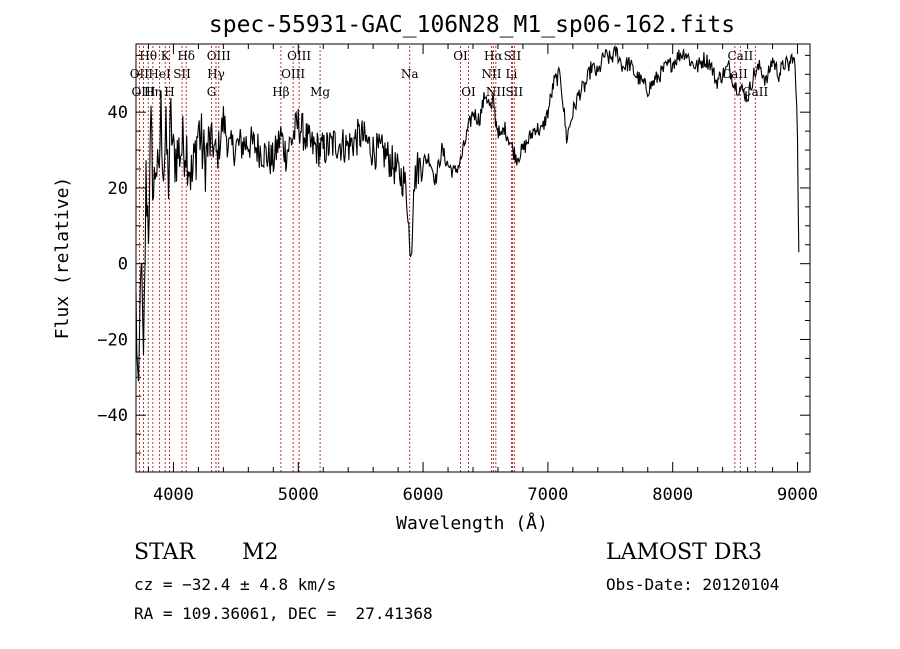 This screenshot has height=649, width=900. What do you see at coordinates (216, 74) in the screenshot?
I see `line-marker-label: Hγ` at bounding box center [216, 74].